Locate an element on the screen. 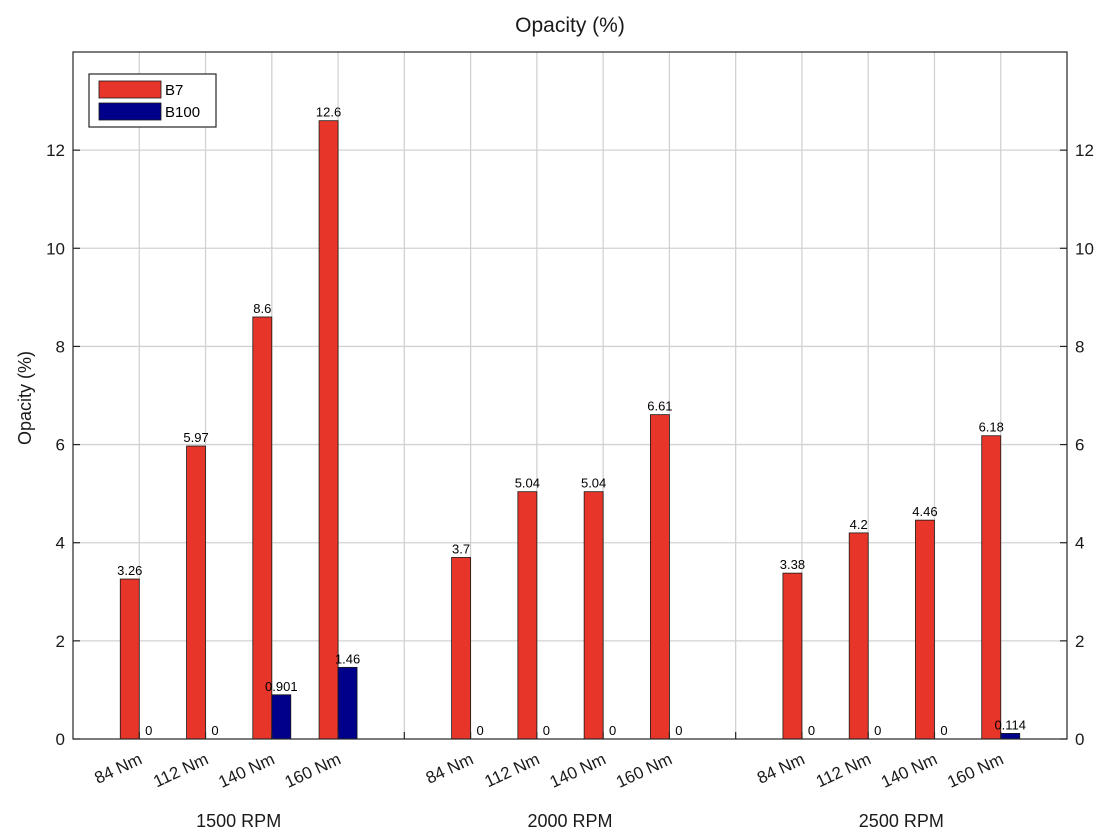 The height and width of the screenshot is (840, 1120). data-label: 0.901 is located at coordinates (281, 686).